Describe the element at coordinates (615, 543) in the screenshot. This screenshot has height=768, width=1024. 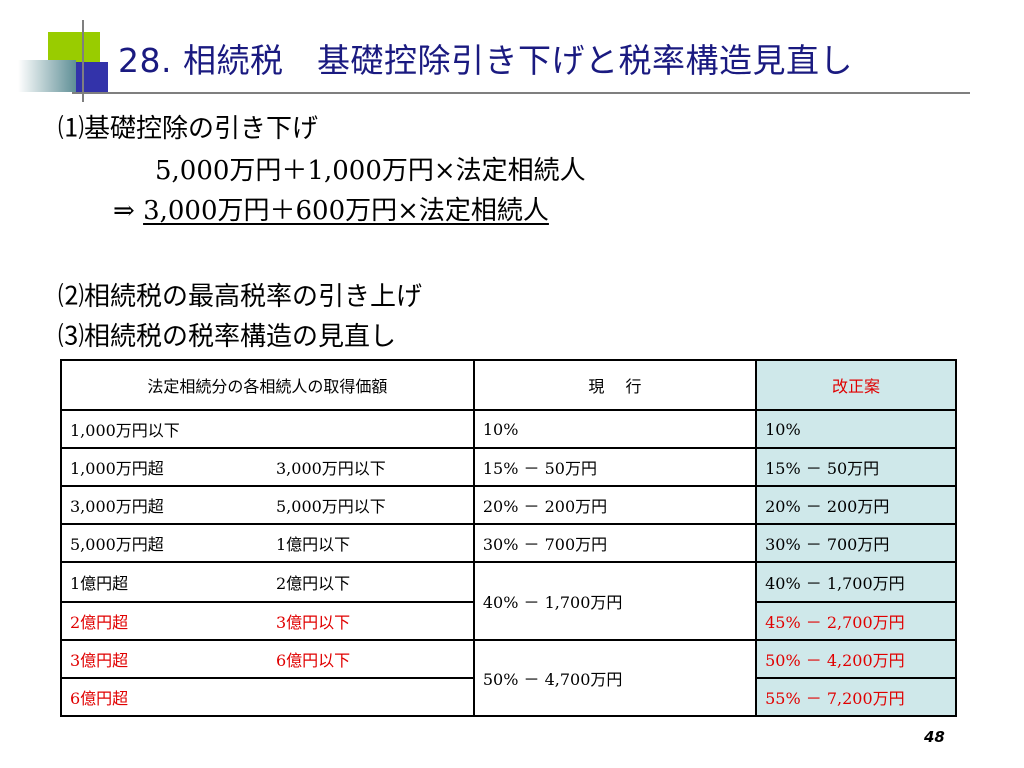
I see `current-rate: 30% － 700万円` at that location.